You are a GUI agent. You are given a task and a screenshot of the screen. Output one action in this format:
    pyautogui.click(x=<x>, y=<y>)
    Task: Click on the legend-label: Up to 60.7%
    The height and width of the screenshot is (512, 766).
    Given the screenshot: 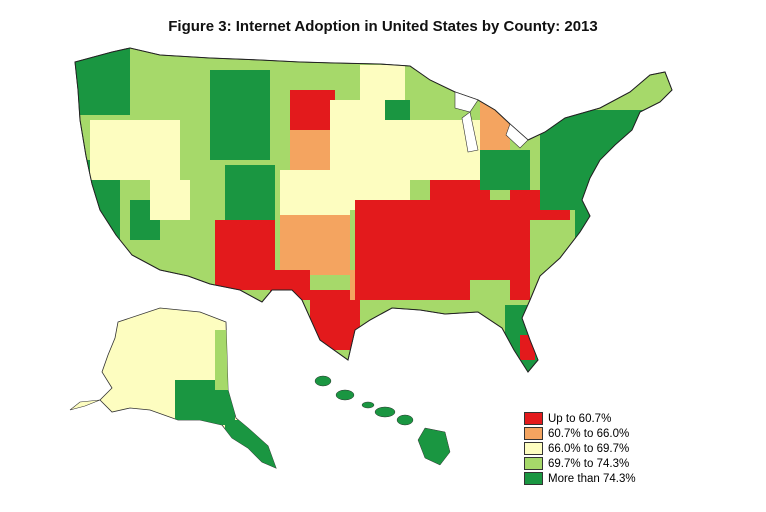 What is the action you would take?
    pyautogui.click(x=580, y=418)
    